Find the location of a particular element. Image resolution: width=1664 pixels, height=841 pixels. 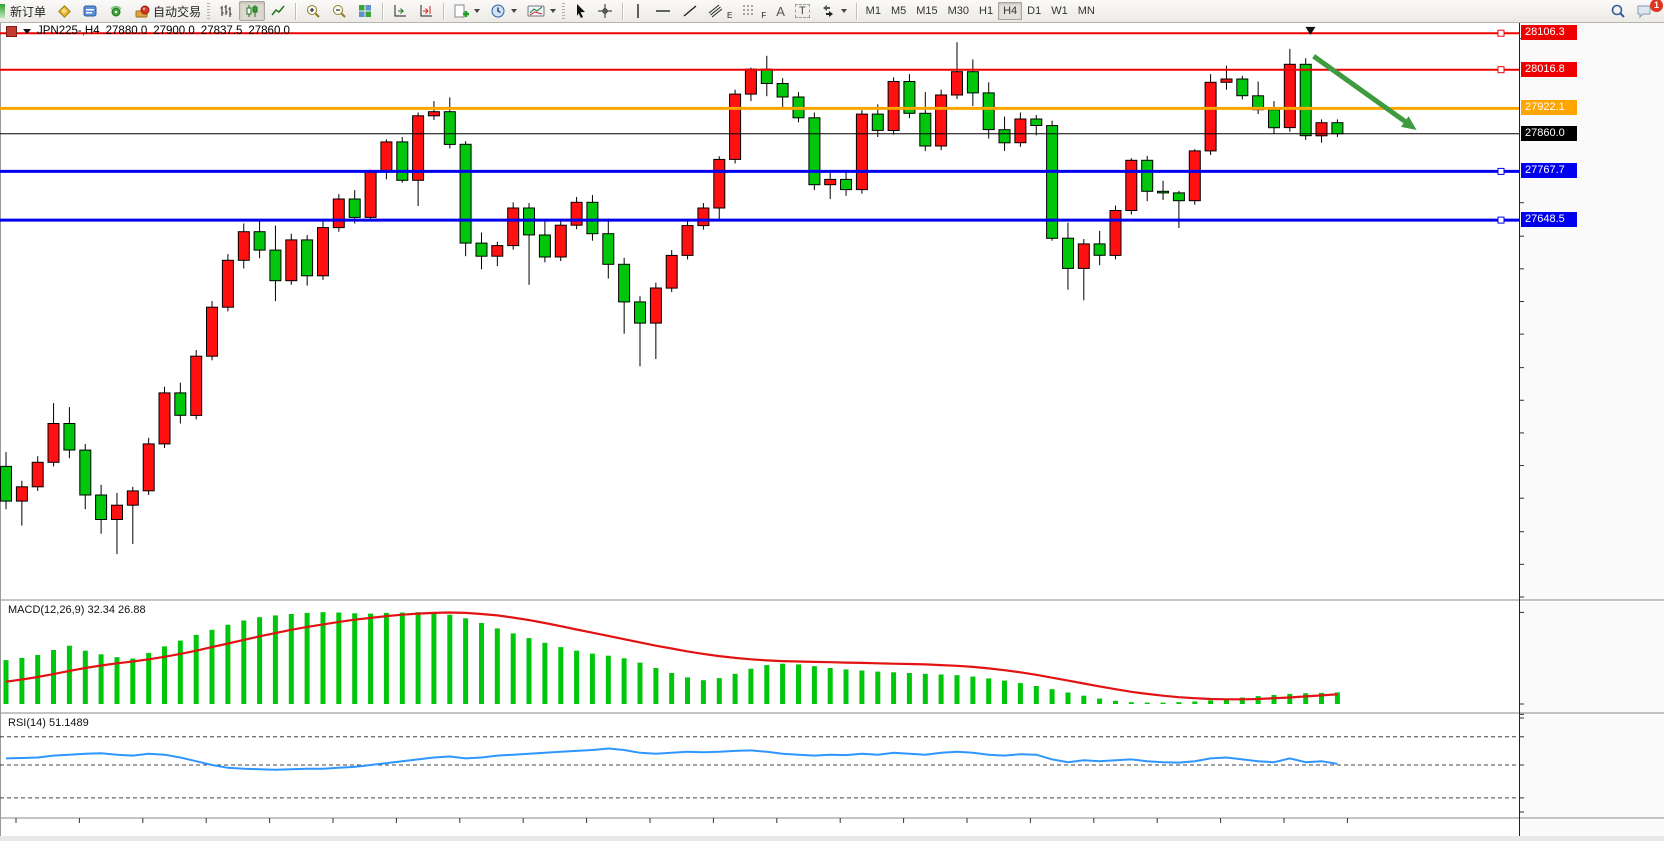

tab-D1: D1 is located at coordinates (1034, 11).